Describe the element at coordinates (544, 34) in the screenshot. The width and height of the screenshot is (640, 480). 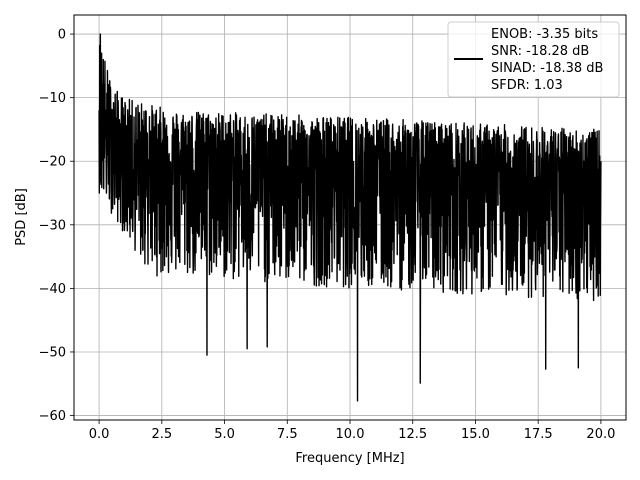
I see `legend-line-enob: ENOB: -3.35 bits` at that location.